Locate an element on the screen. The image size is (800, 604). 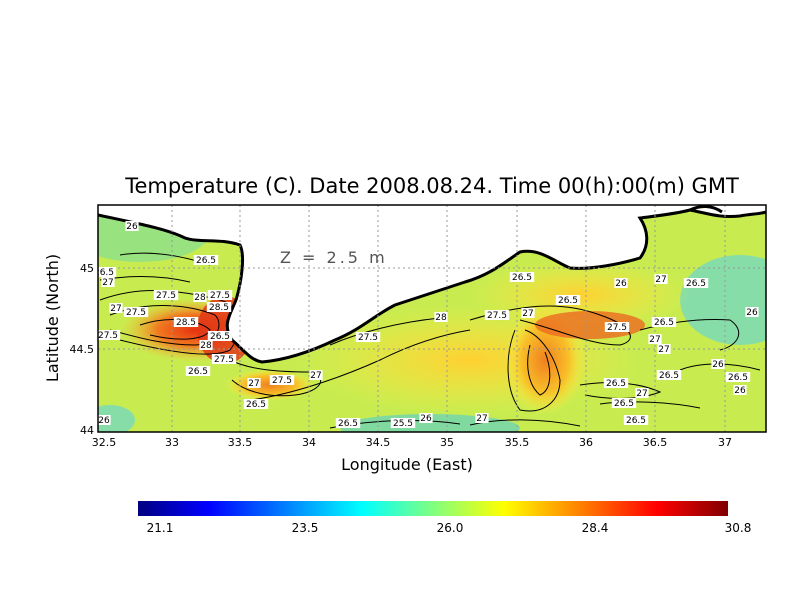
y-tick-label: 44.5 is located at coordinates (82, 349).